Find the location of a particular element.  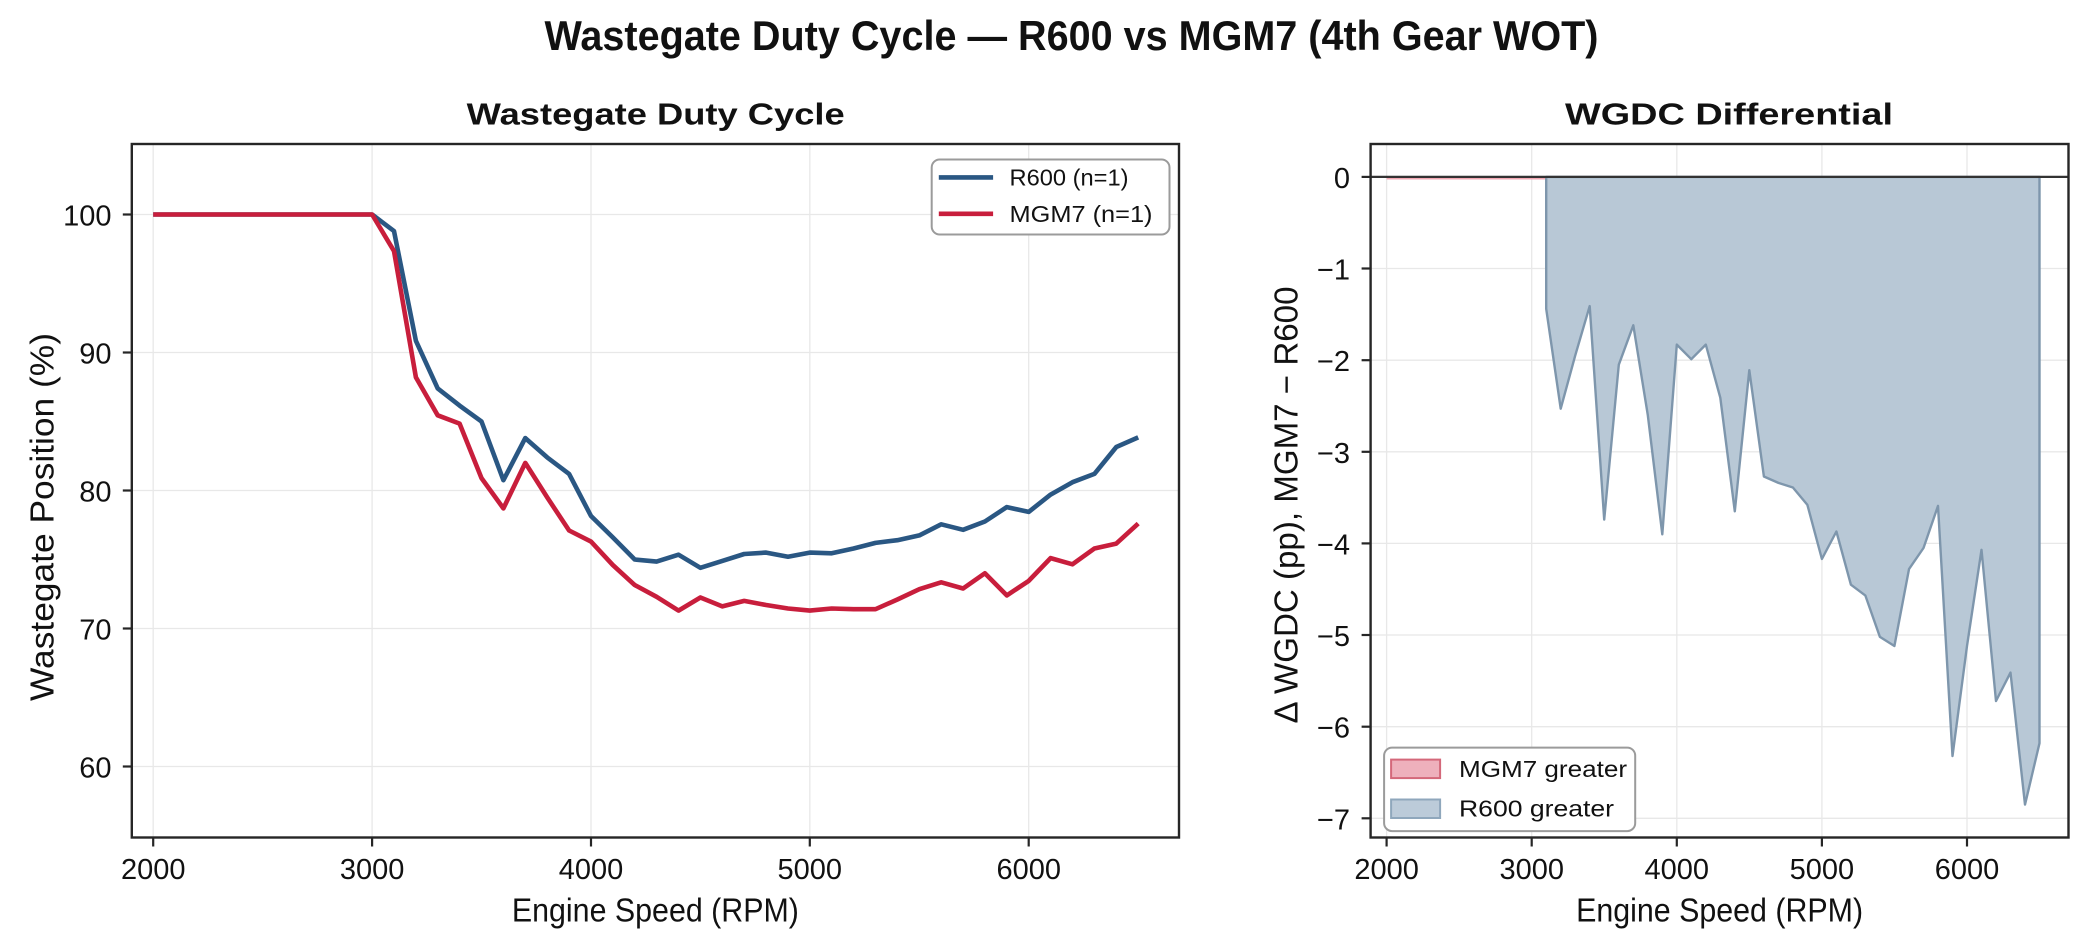

svg-text: −6 is located at coordinates (1333, 729).